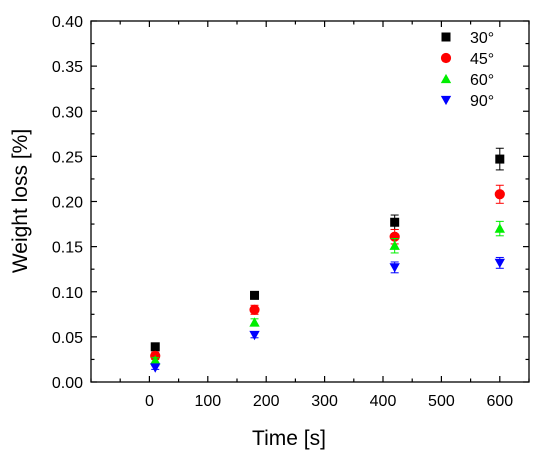 The image size is (550, 464). I want to click on y-tick-label: 0.35, so click(67, 67).